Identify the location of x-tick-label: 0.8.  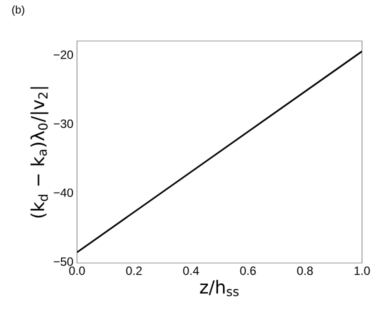
(305, 270).